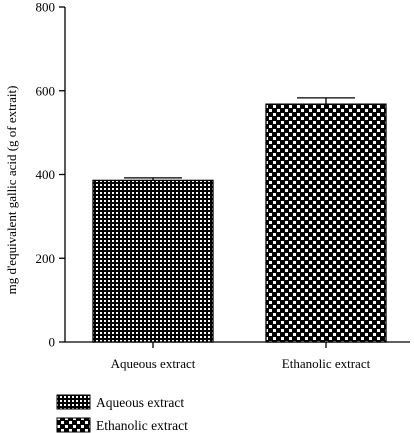  I want to click on y-tick-label: 0, so click(52, 342).